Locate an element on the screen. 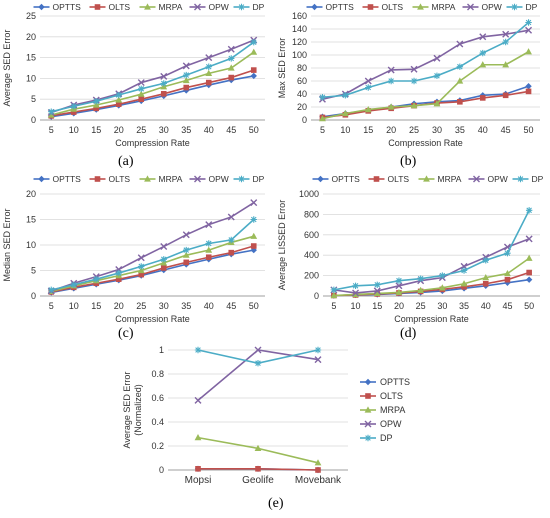 This screenshot has height=518, width=550. y-tick-label: 600 is located at coordinates (311, 235).